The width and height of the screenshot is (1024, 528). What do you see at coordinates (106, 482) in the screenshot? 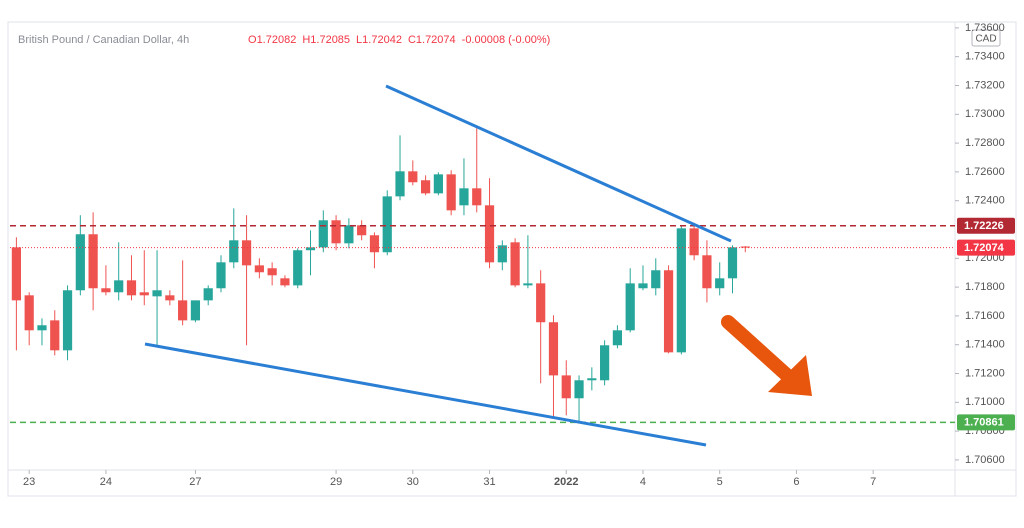
I see `x-tick-label: 24` at bounding box center [106, 482].